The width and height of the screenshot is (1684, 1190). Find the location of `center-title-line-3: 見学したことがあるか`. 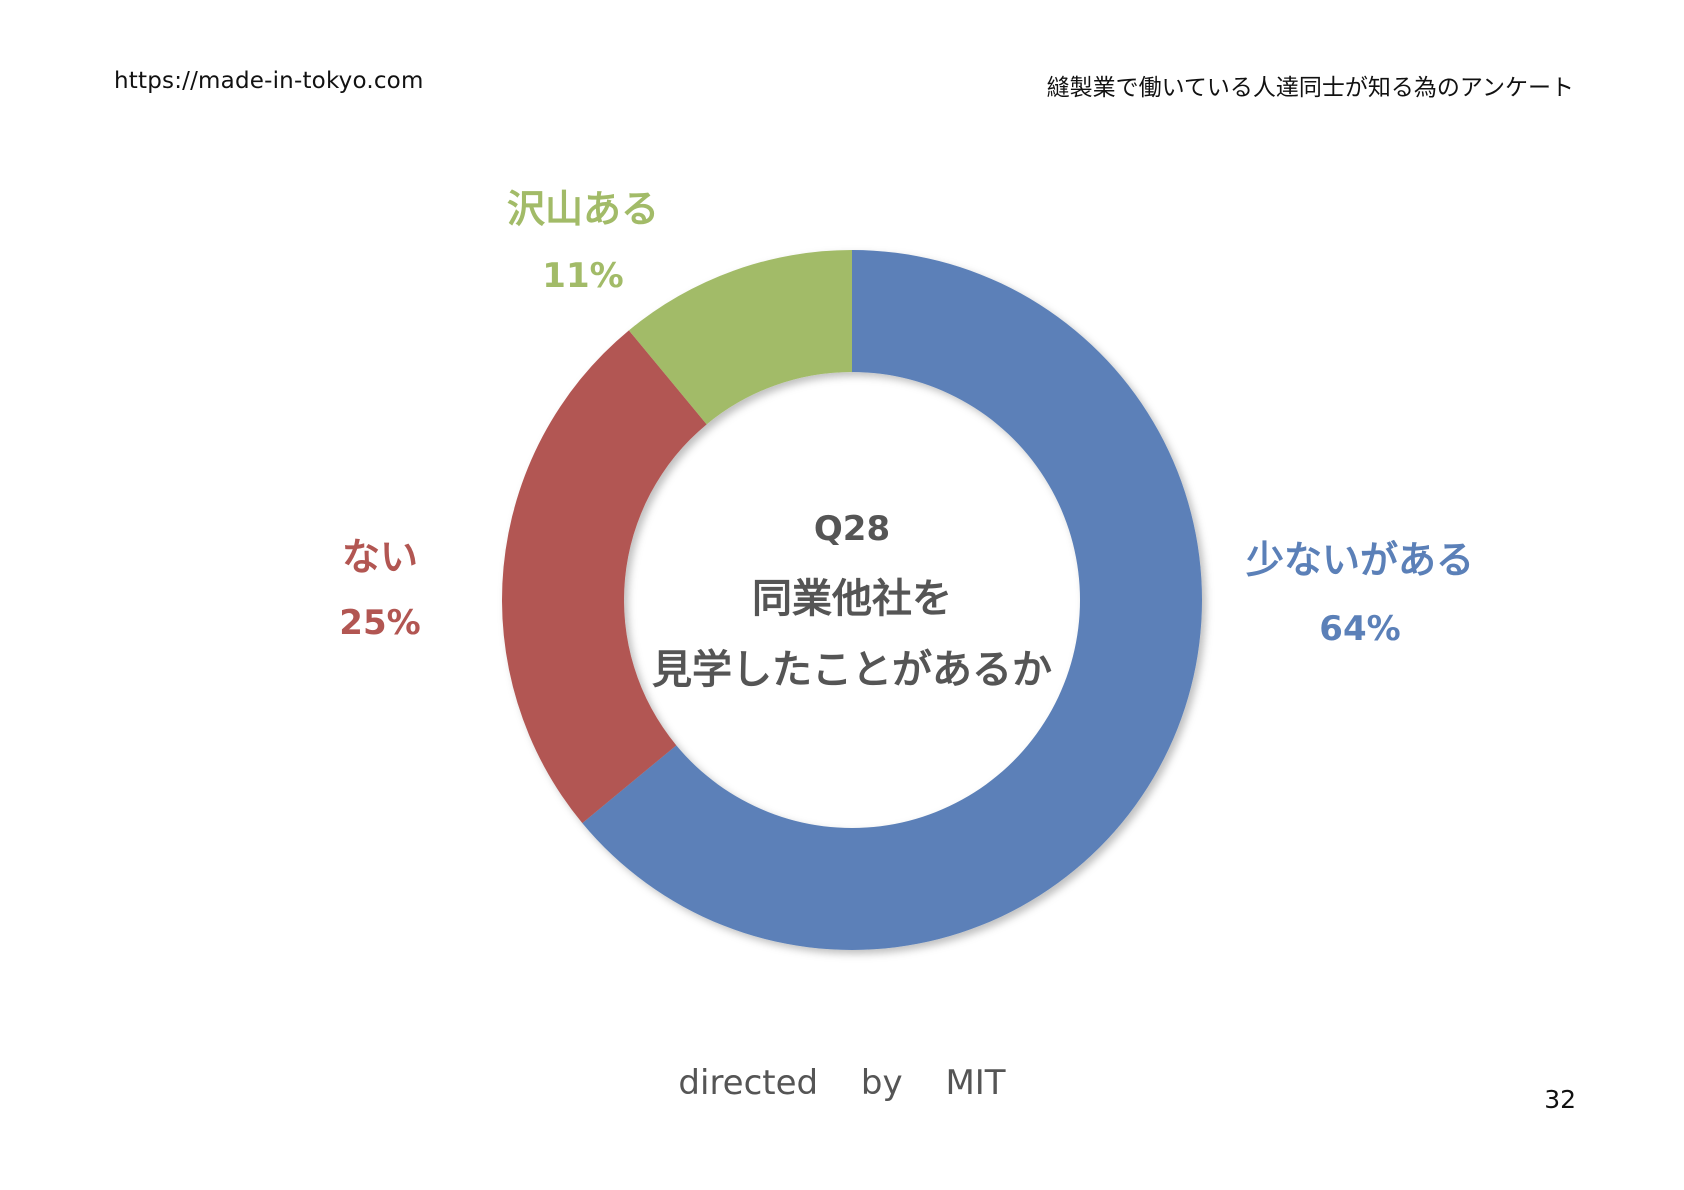

center-title-line-3: 見学したことがあるか is located at coordinates (852, 670).